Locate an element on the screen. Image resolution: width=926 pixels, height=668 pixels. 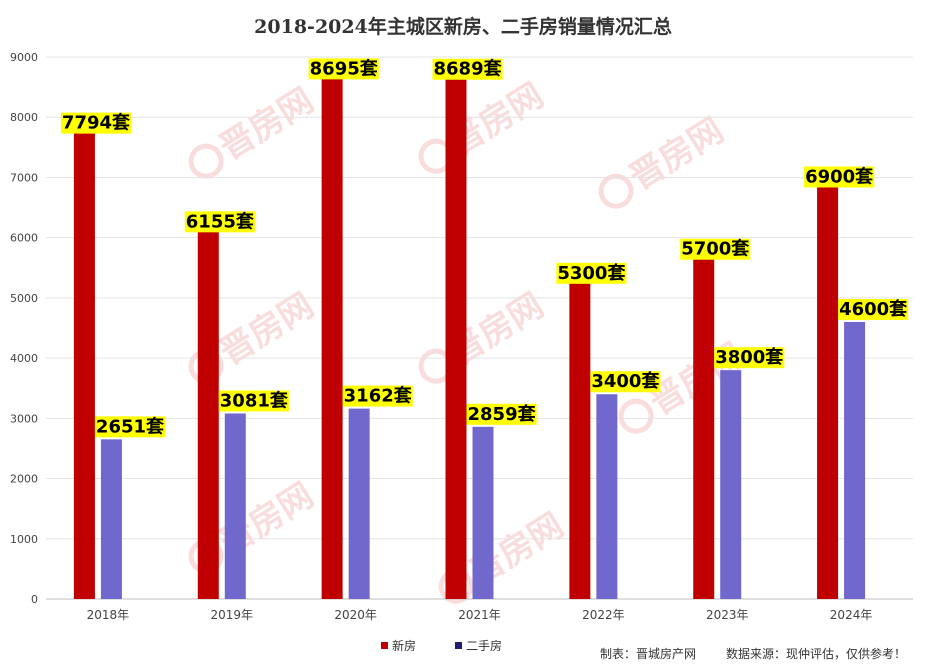
data-label-new: 6155套 is located at coordinates (219, 221).